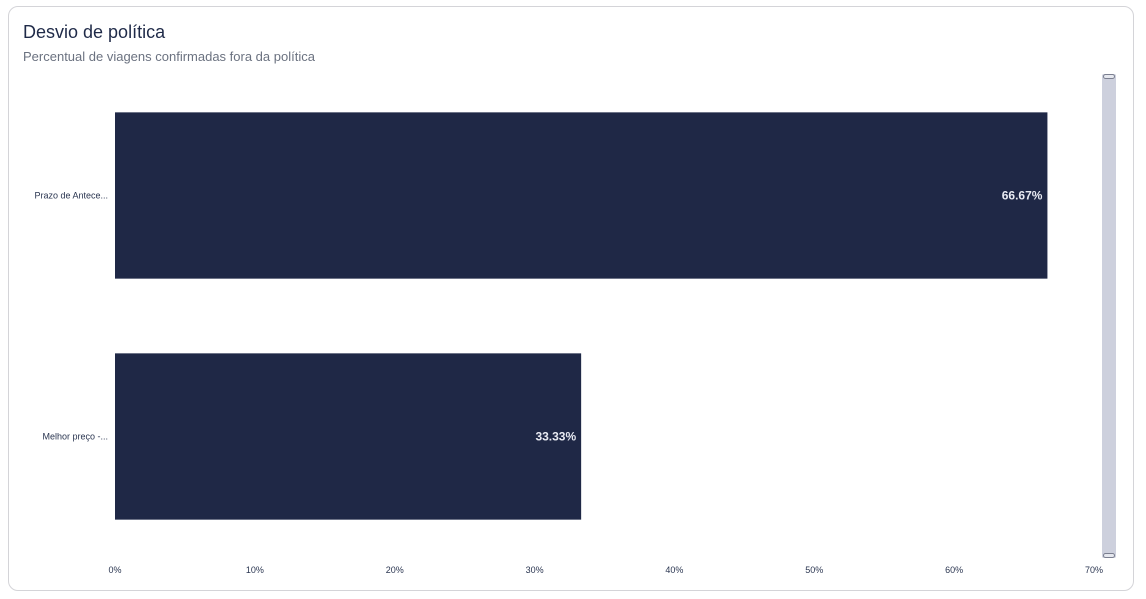 This screenshot has width=1146, height=599. I want to click on x-tick-label: 50%, so click(814, 570).